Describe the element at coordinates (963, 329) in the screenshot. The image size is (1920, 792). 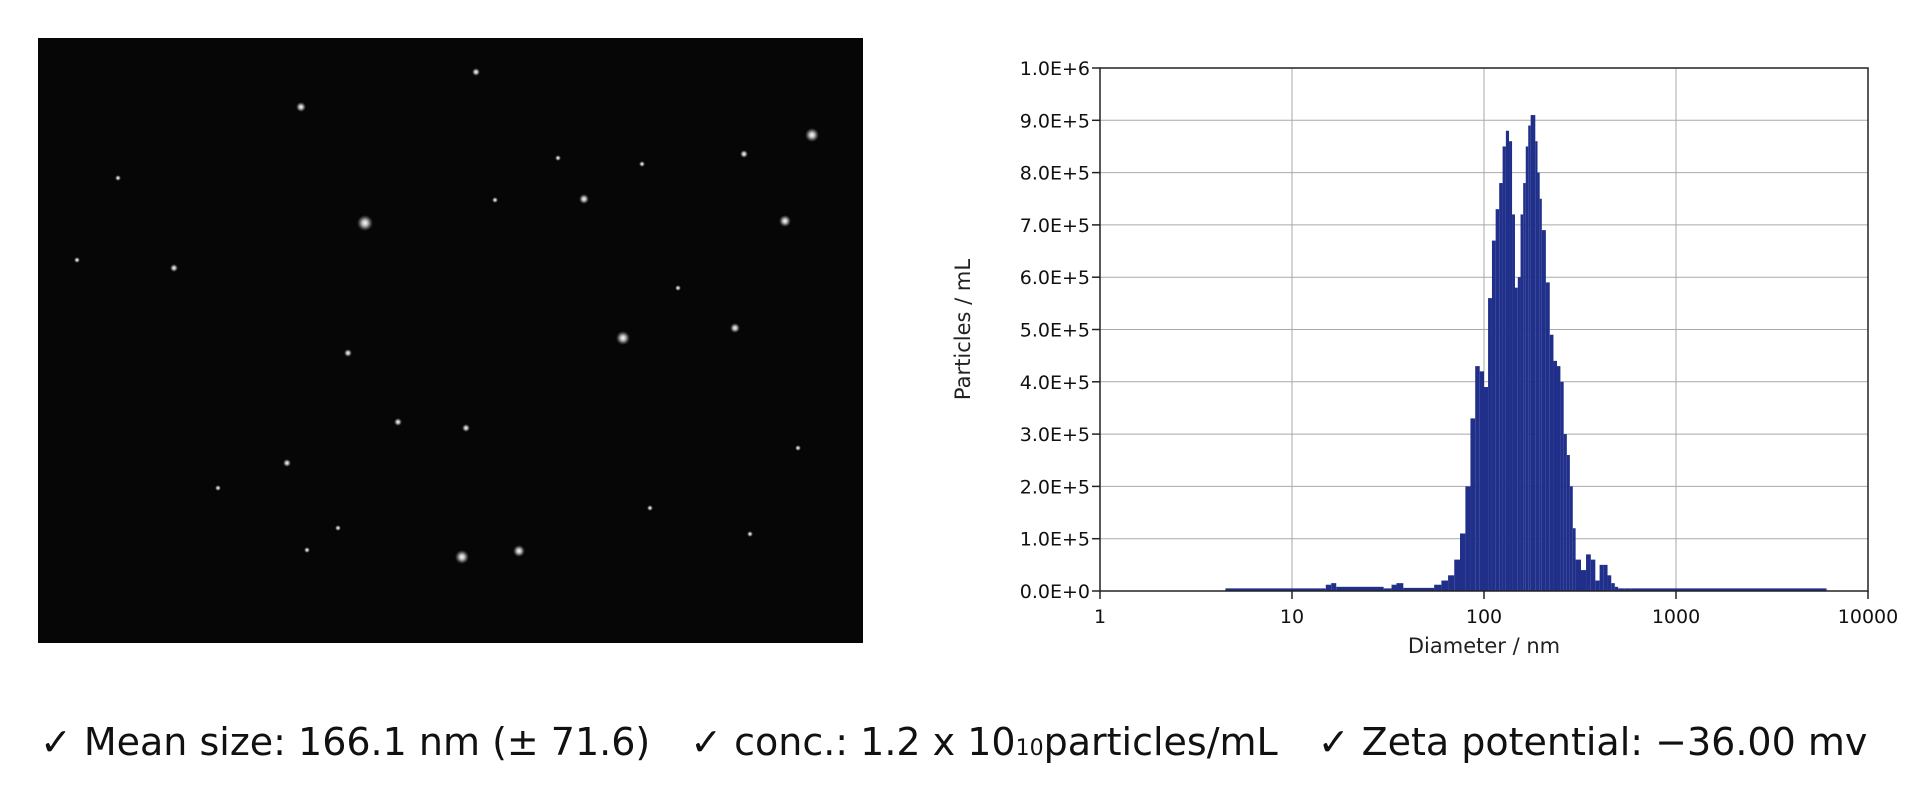
I see `y-axis-label: Particles / mL` at that location.